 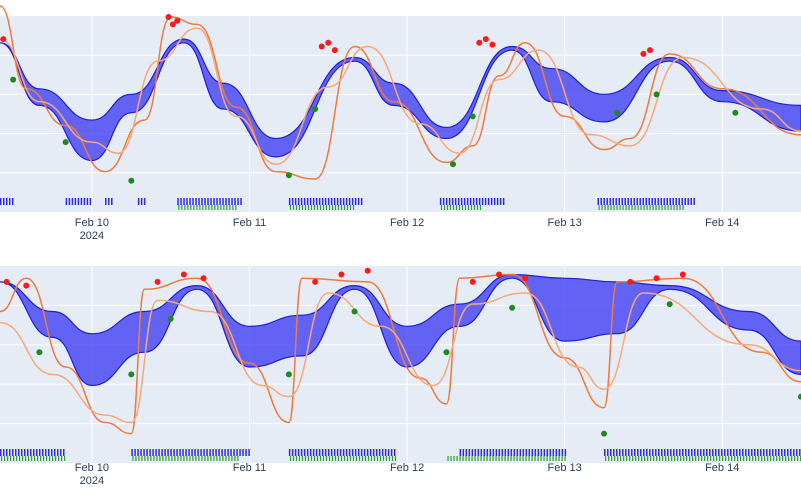 What do you see at coordinates (92, 229) in the screenshot?
I see `x-tick-label: Feb 10 2024` at bounding box center [92, 229].